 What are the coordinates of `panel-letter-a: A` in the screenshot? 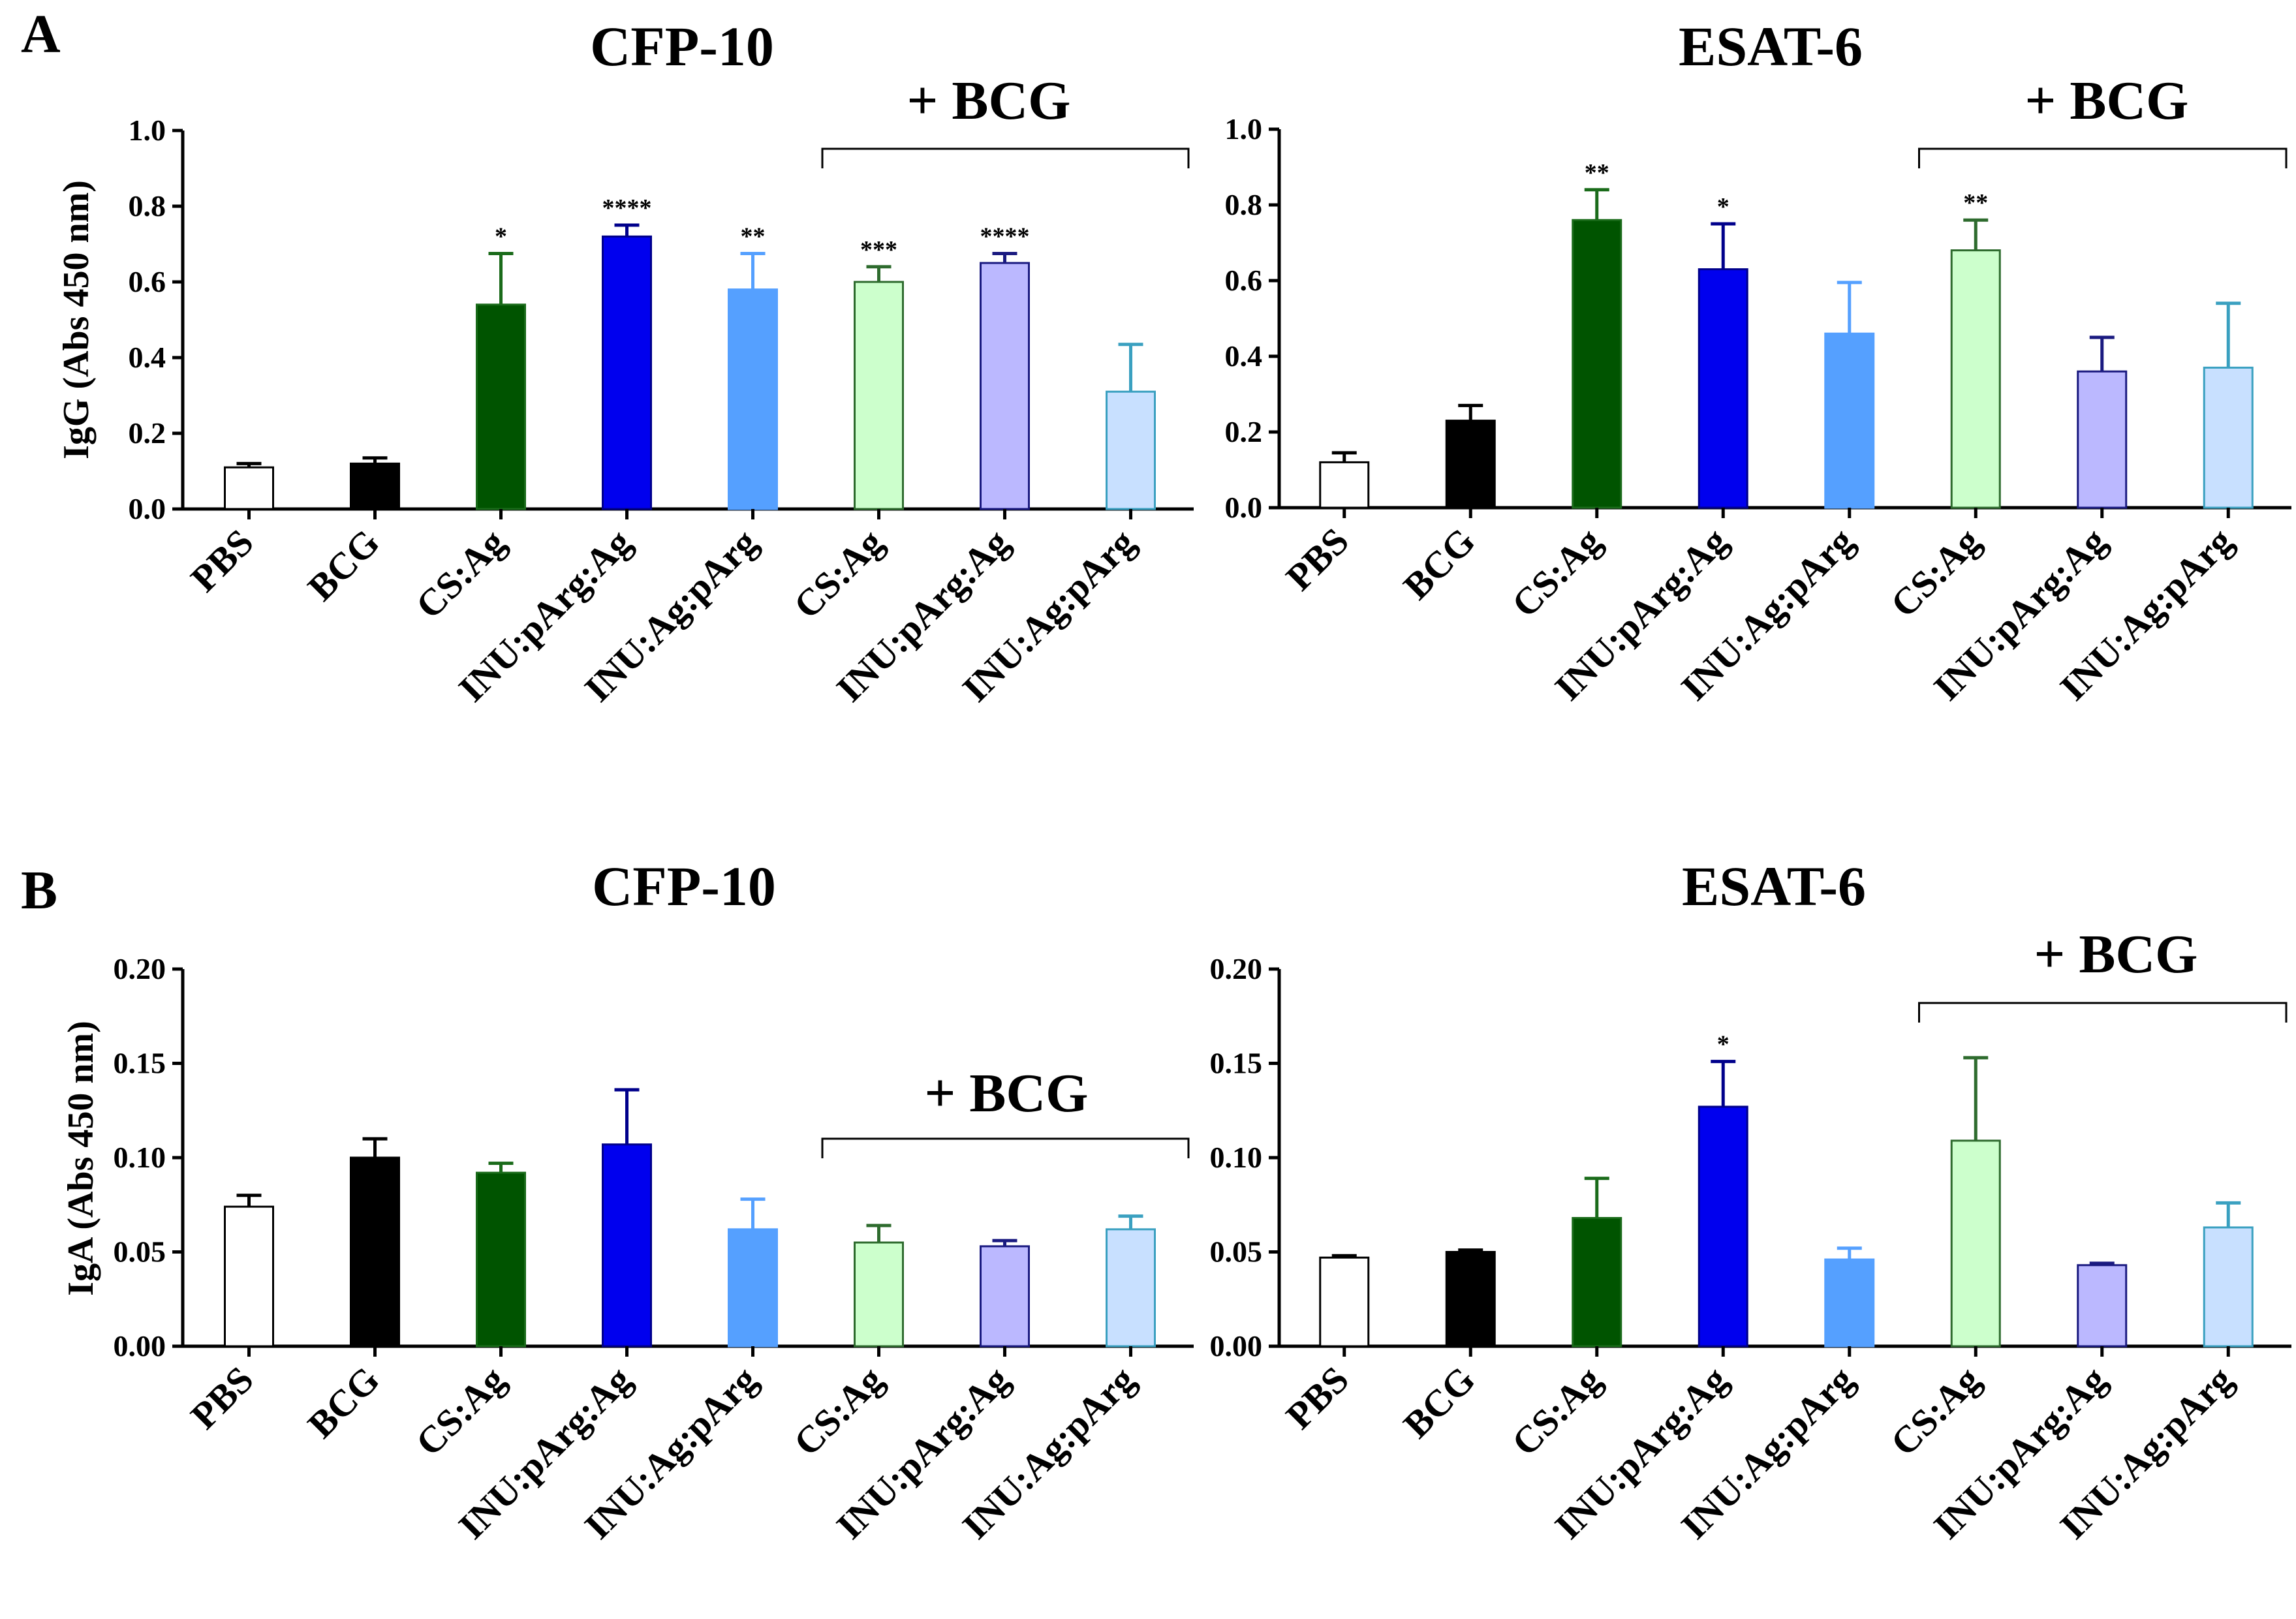 It's located at (41, 34).